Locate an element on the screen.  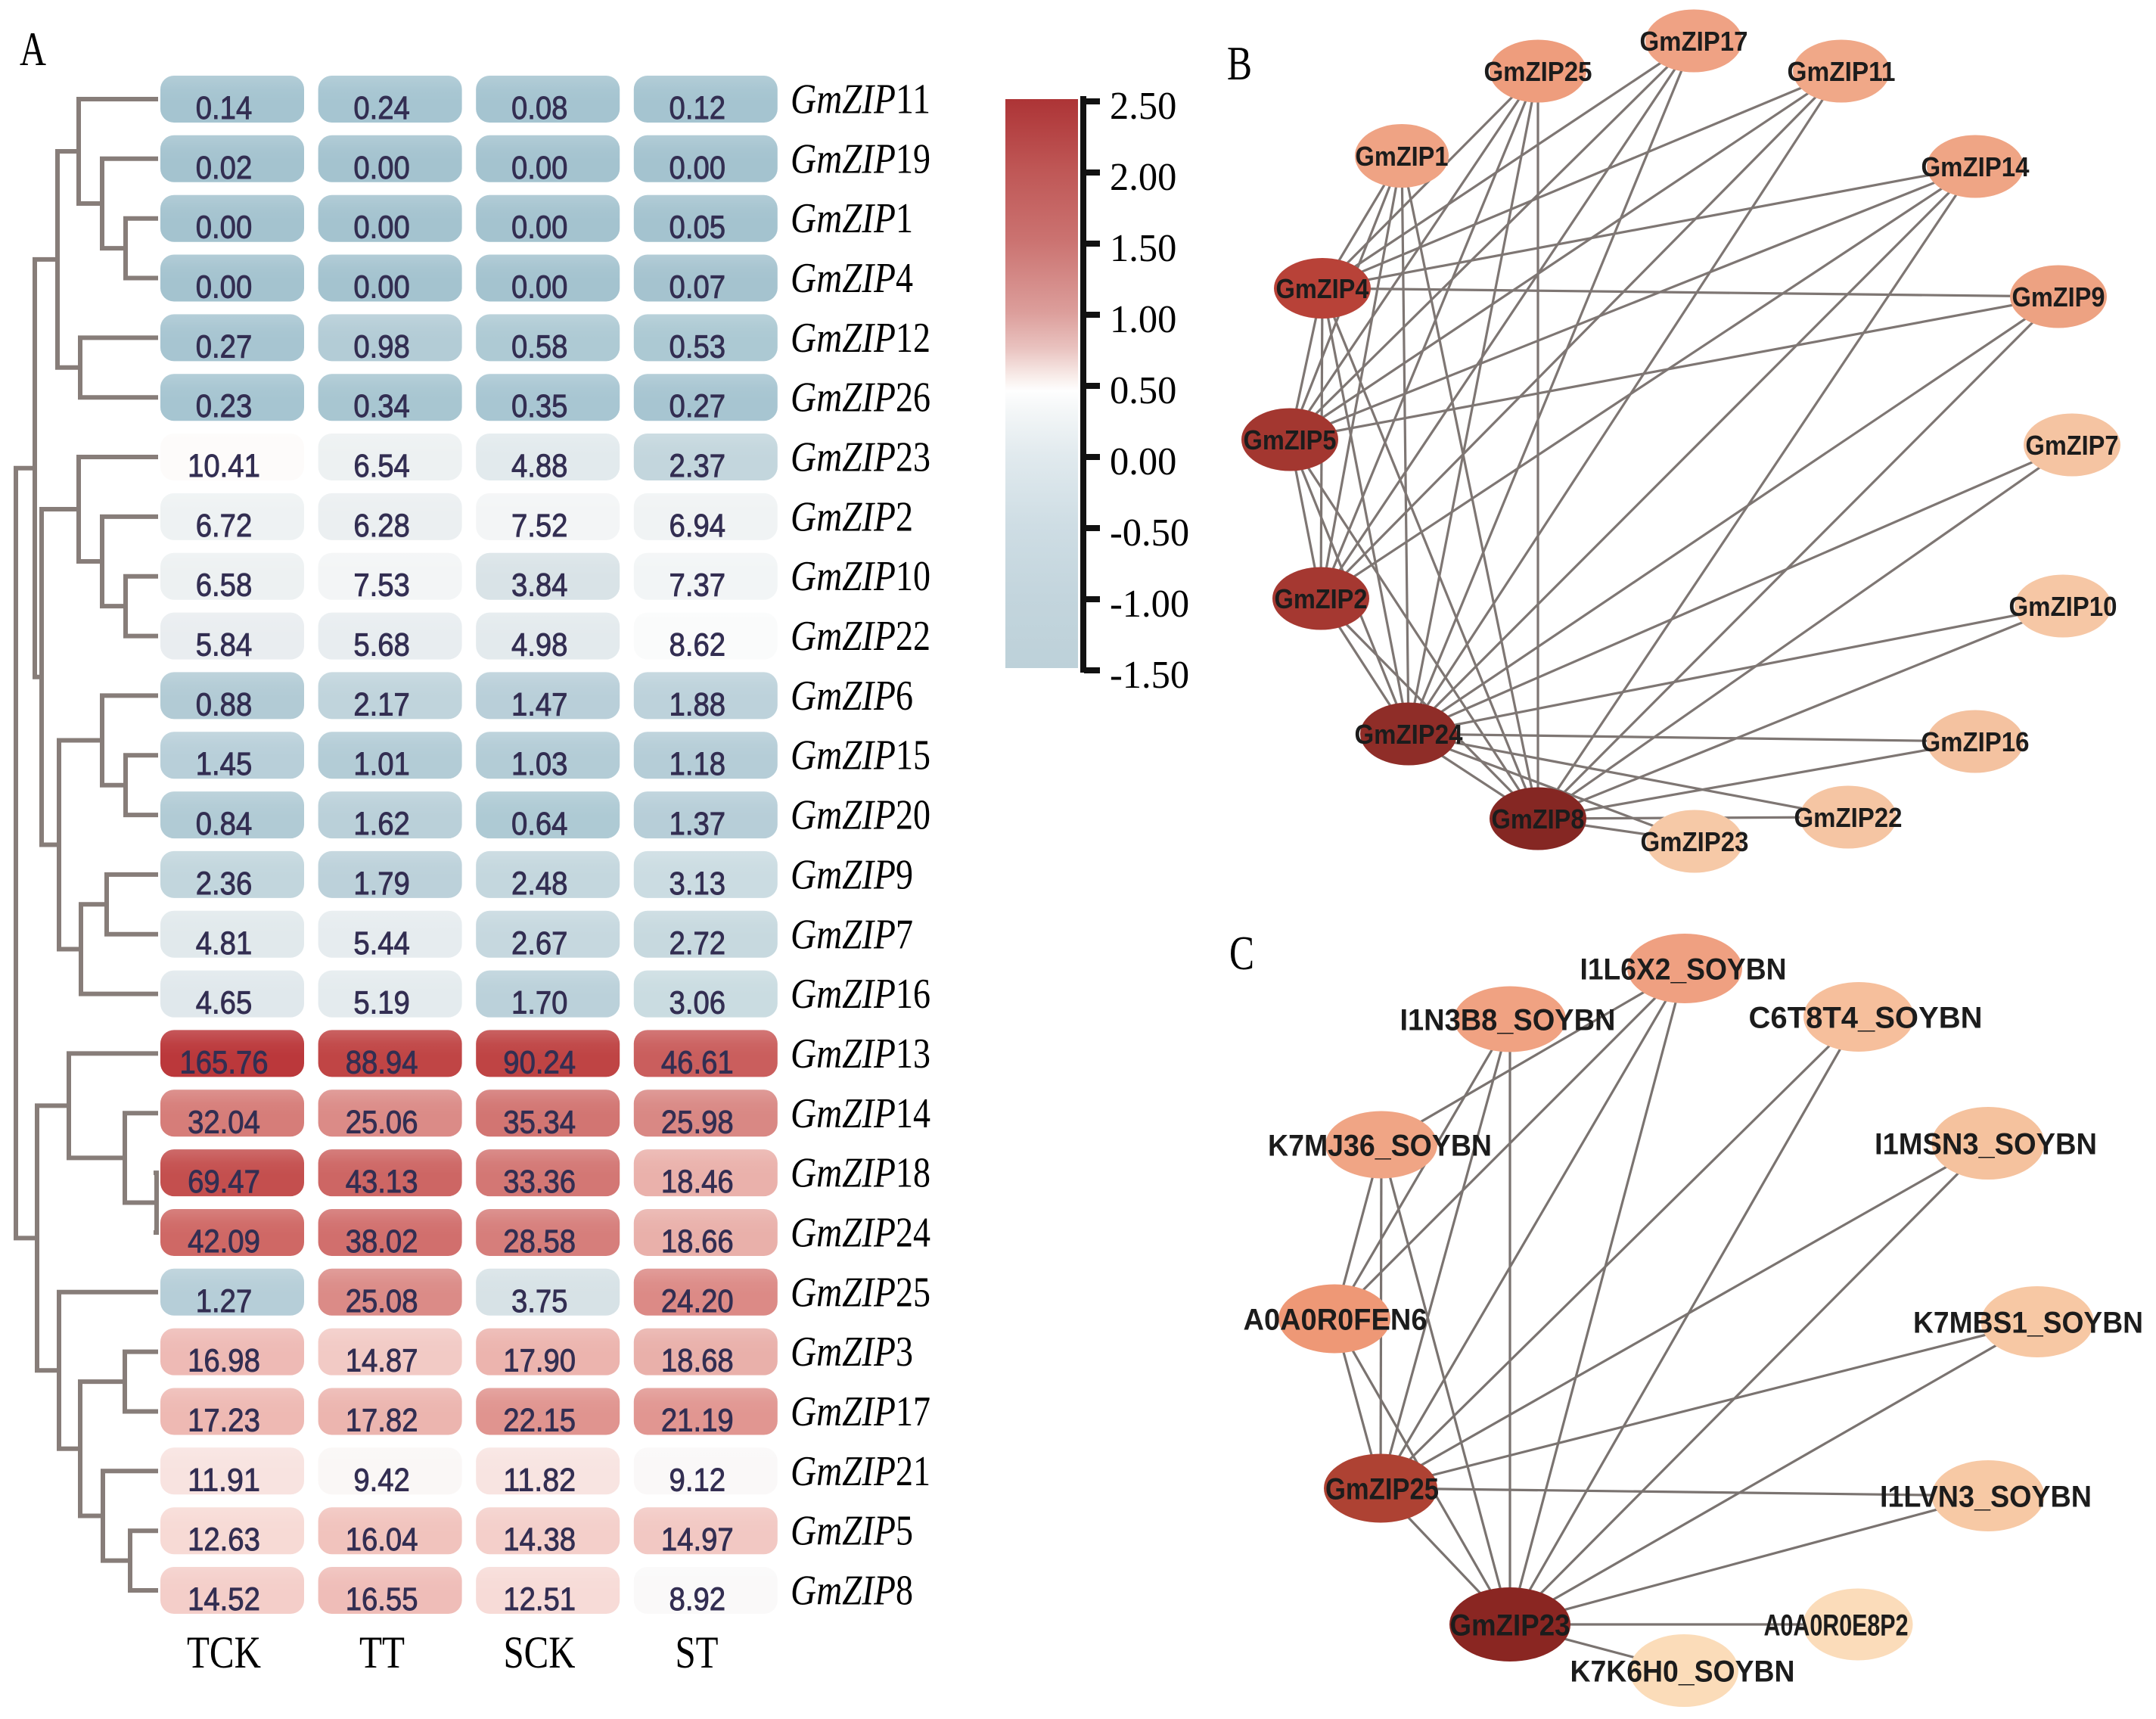
svg-text: 3.06 is located at coordinates (697, 1003).